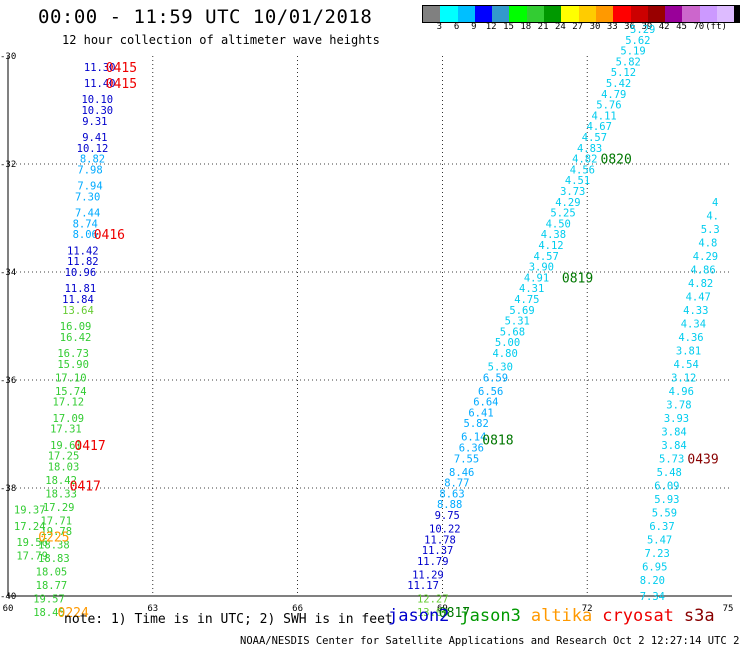  Describe the element at coordinates (433, 600) in the screenshot. I see `wave-height-value: 12.27` at that location.